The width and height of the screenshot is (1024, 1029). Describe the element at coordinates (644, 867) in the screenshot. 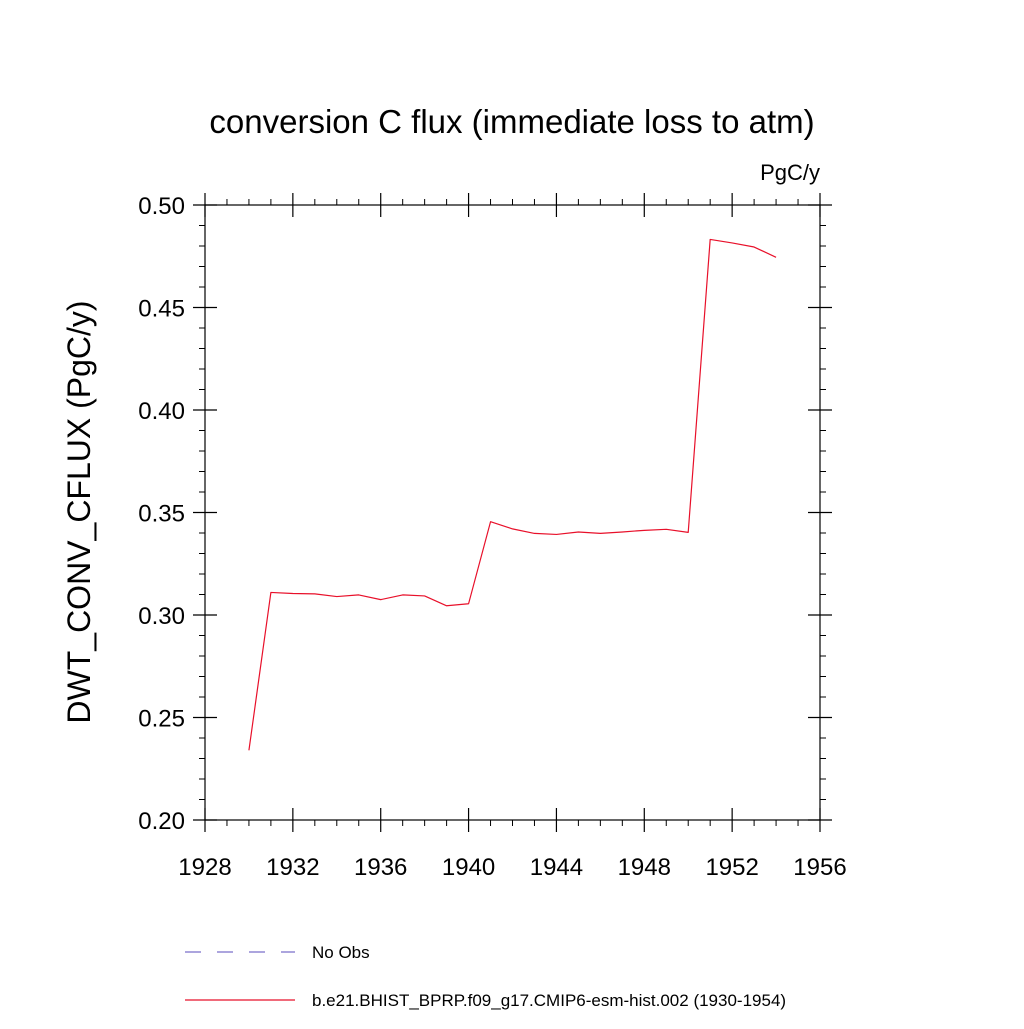

I see `x-tick-label: 1948` at that location.